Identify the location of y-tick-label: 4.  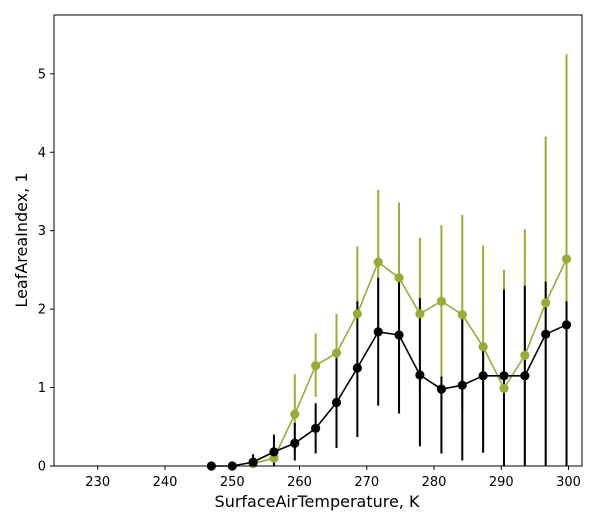
(42, 153).